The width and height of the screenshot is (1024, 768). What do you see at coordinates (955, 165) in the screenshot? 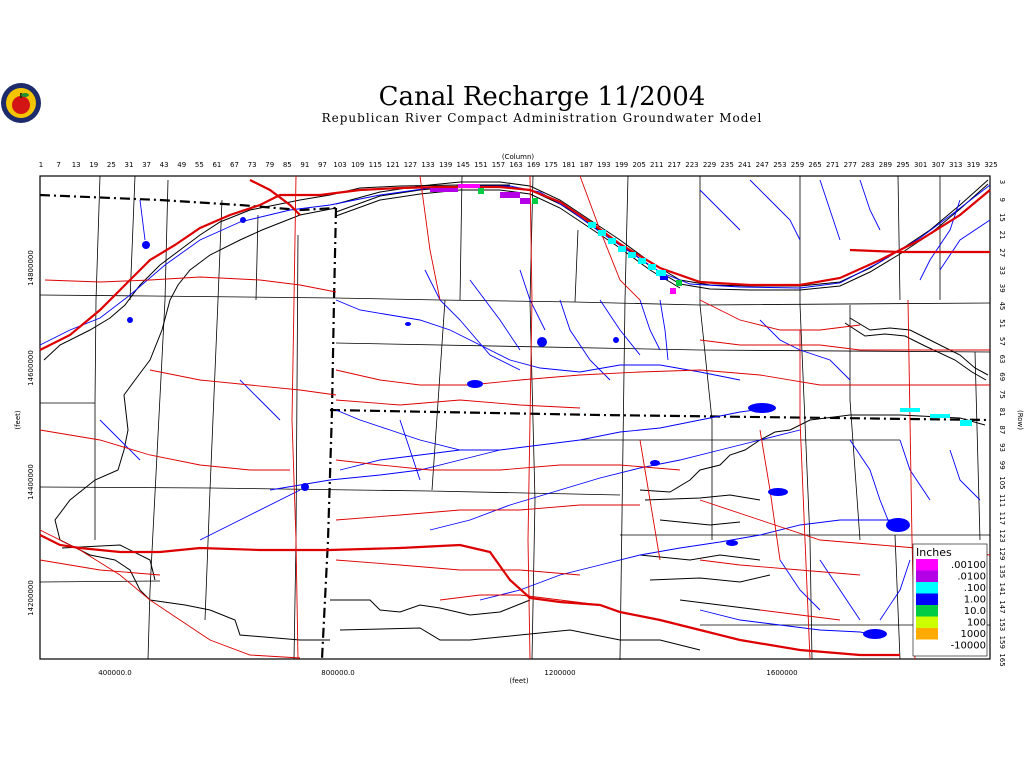
I see `column-tick-label: 313` at bounding box center [955, 165].